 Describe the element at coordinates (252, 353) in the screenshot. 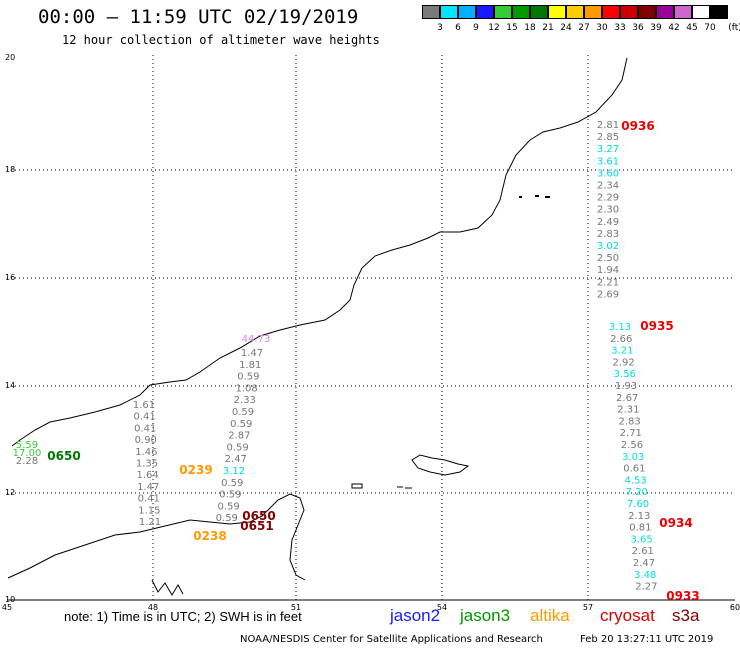

I see `wave-height-value: 1.47` at that location.